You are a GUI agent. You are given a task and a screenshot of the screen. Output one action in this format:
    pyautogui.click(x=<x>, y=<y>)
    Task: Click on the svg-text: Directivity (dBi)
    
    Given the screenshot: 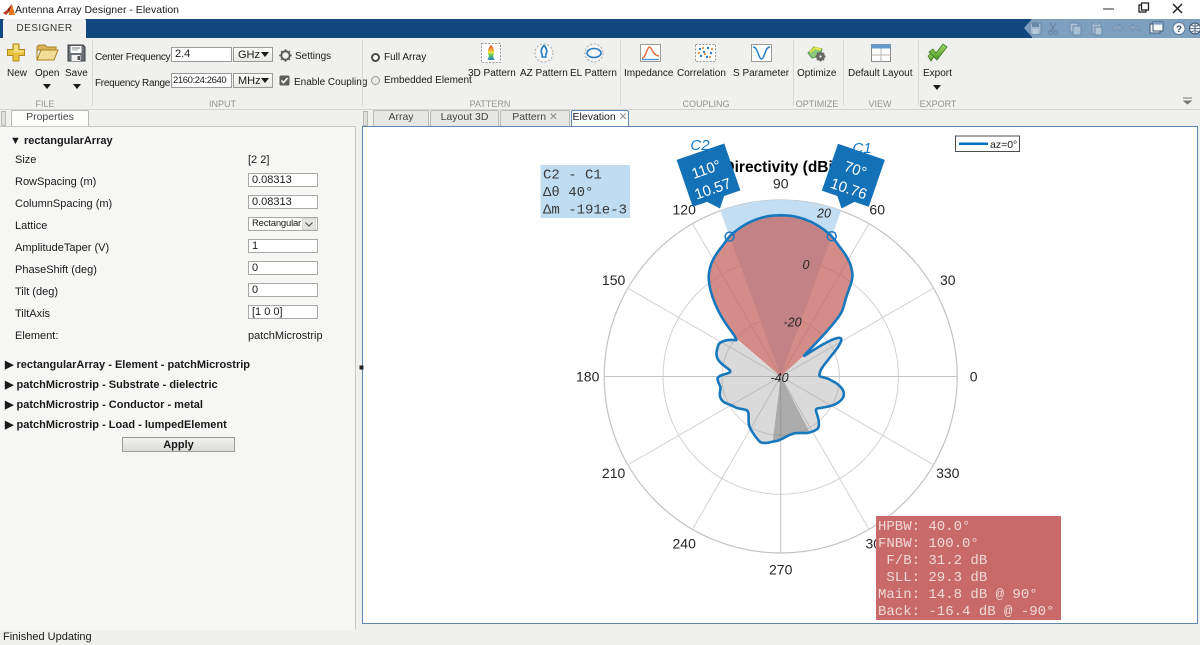 What is the action you would take?
    pyautogui.click(x=780, y=167)
    